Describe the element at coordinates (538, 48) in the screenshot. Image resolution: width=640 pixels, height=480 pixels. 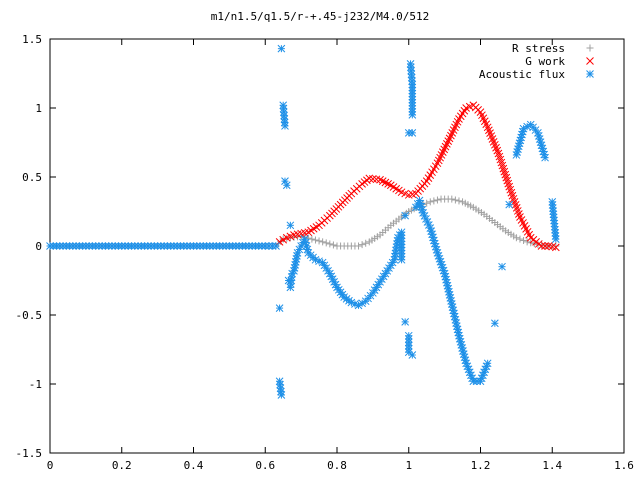
I see `legend-label: R stress` at that location.